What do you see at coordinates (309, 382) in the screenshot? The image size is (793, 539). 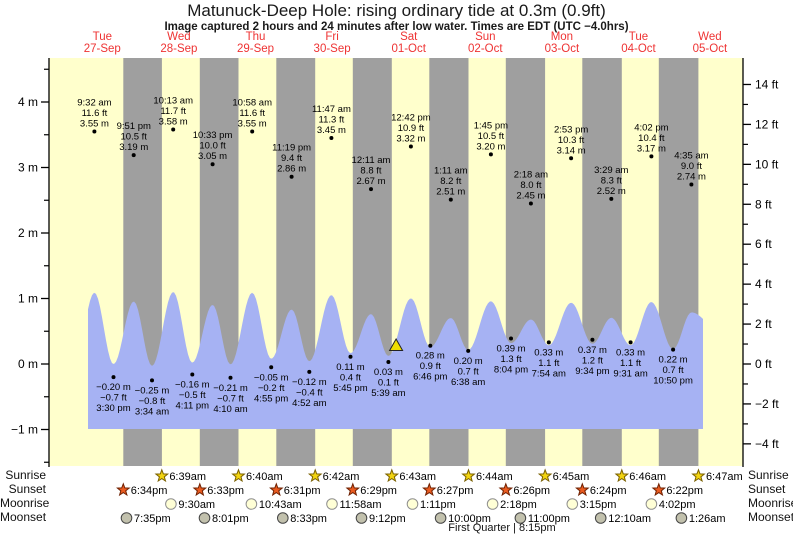 I see `low-tide-m: −0.12 m` at bounding box center [309, 382].